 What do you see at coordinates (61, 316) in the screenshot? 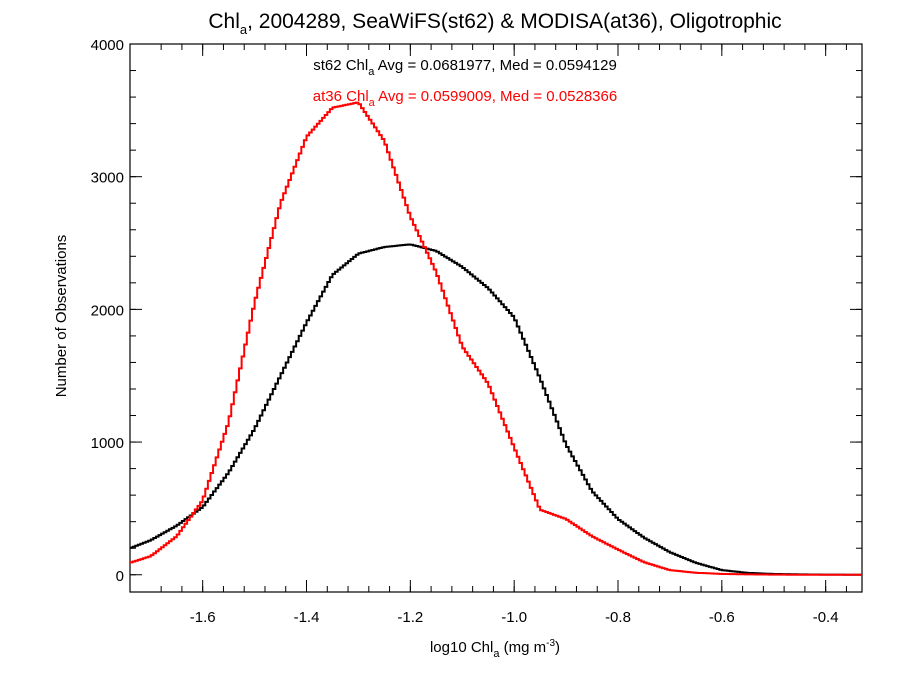
I see `y-axis-label: Number of Observations` at bounding box center [61, 316].